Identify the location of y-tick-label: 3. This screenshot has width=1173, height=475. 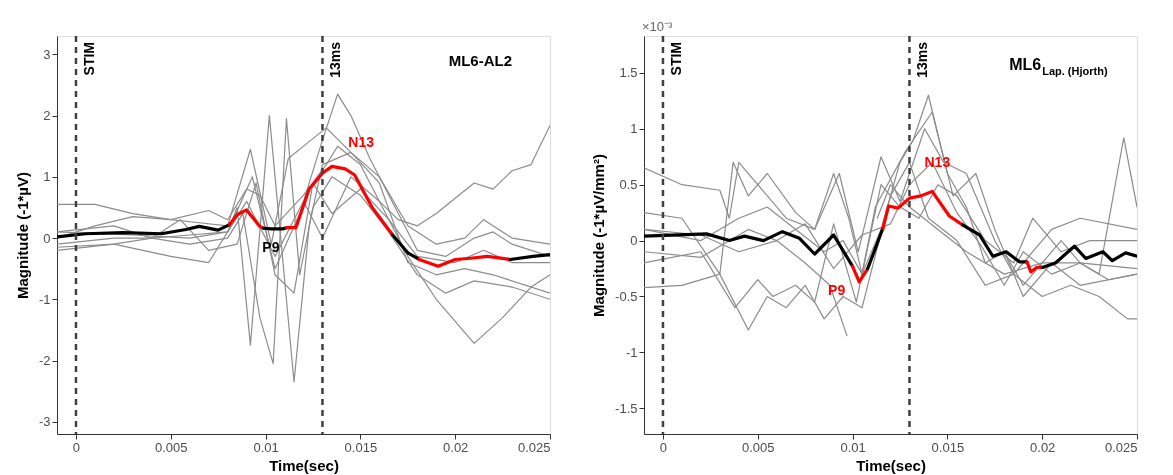
(47, 54).